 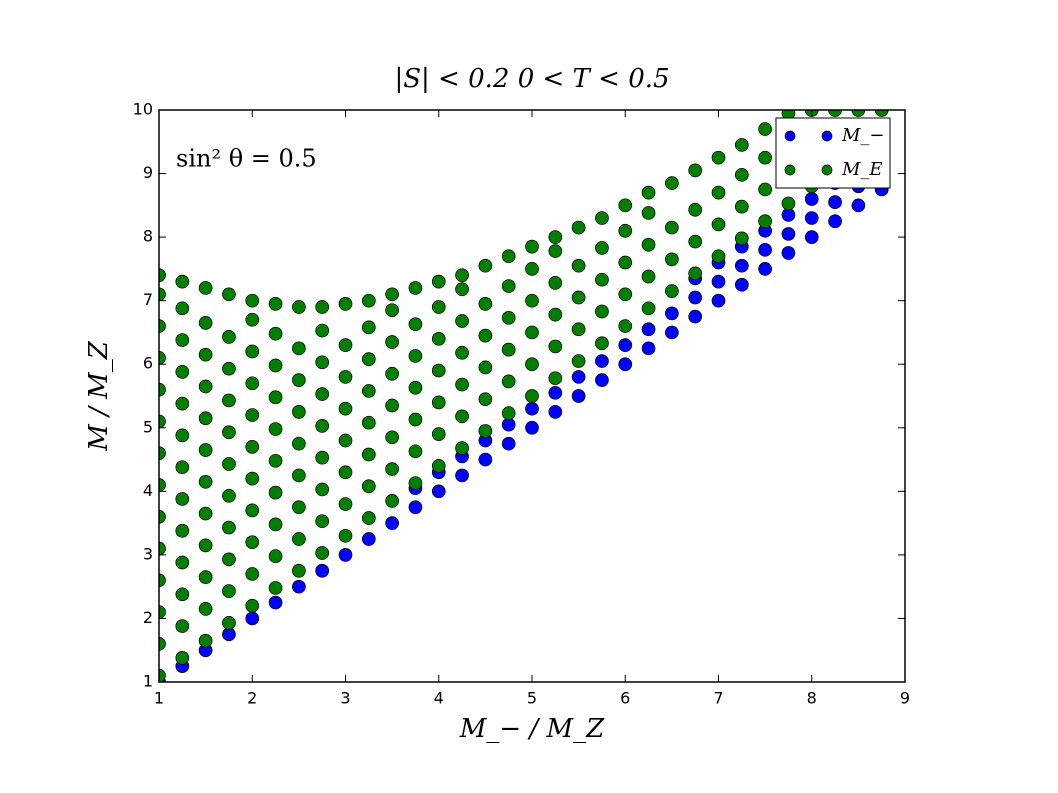 What do you see at coordinates (345, 698) in the screenshot?
I see `x-tick-label: 3` at bounding box center [345, 698].